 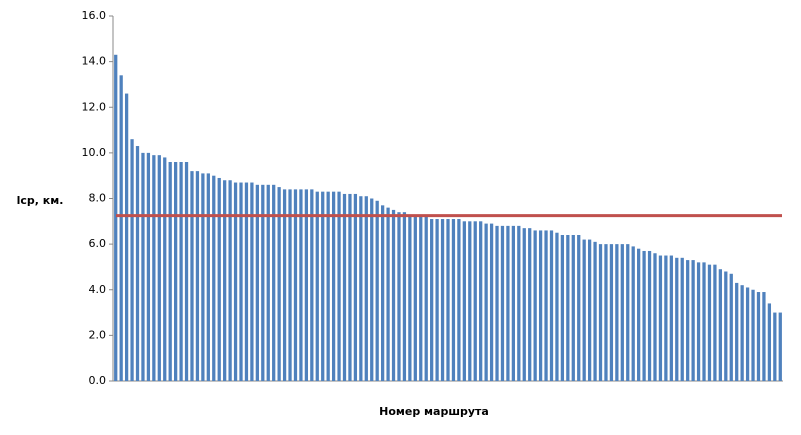 What do you see at coordinates (98, 289) in the screenshot?
I see `y-tick-label: 4.0` at bounding box center [98, 289].